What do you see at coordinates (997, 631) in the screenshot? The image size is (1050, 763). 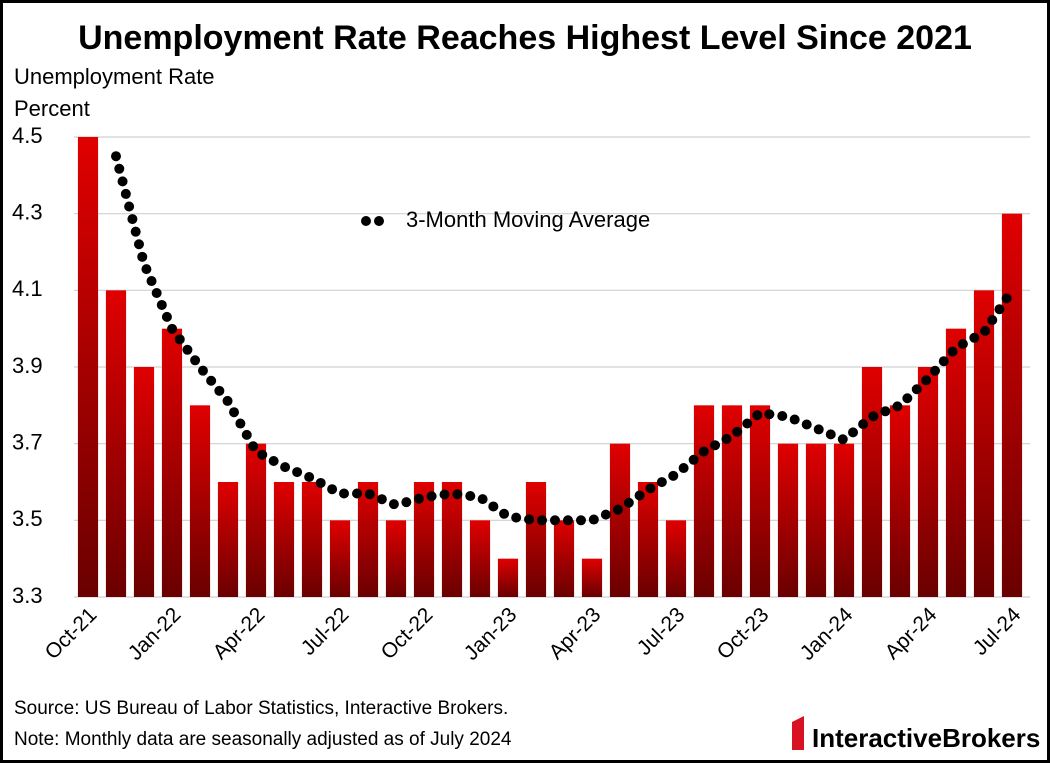 I see `x-tick-label: Jul-24` at bounding box center [997, 631].